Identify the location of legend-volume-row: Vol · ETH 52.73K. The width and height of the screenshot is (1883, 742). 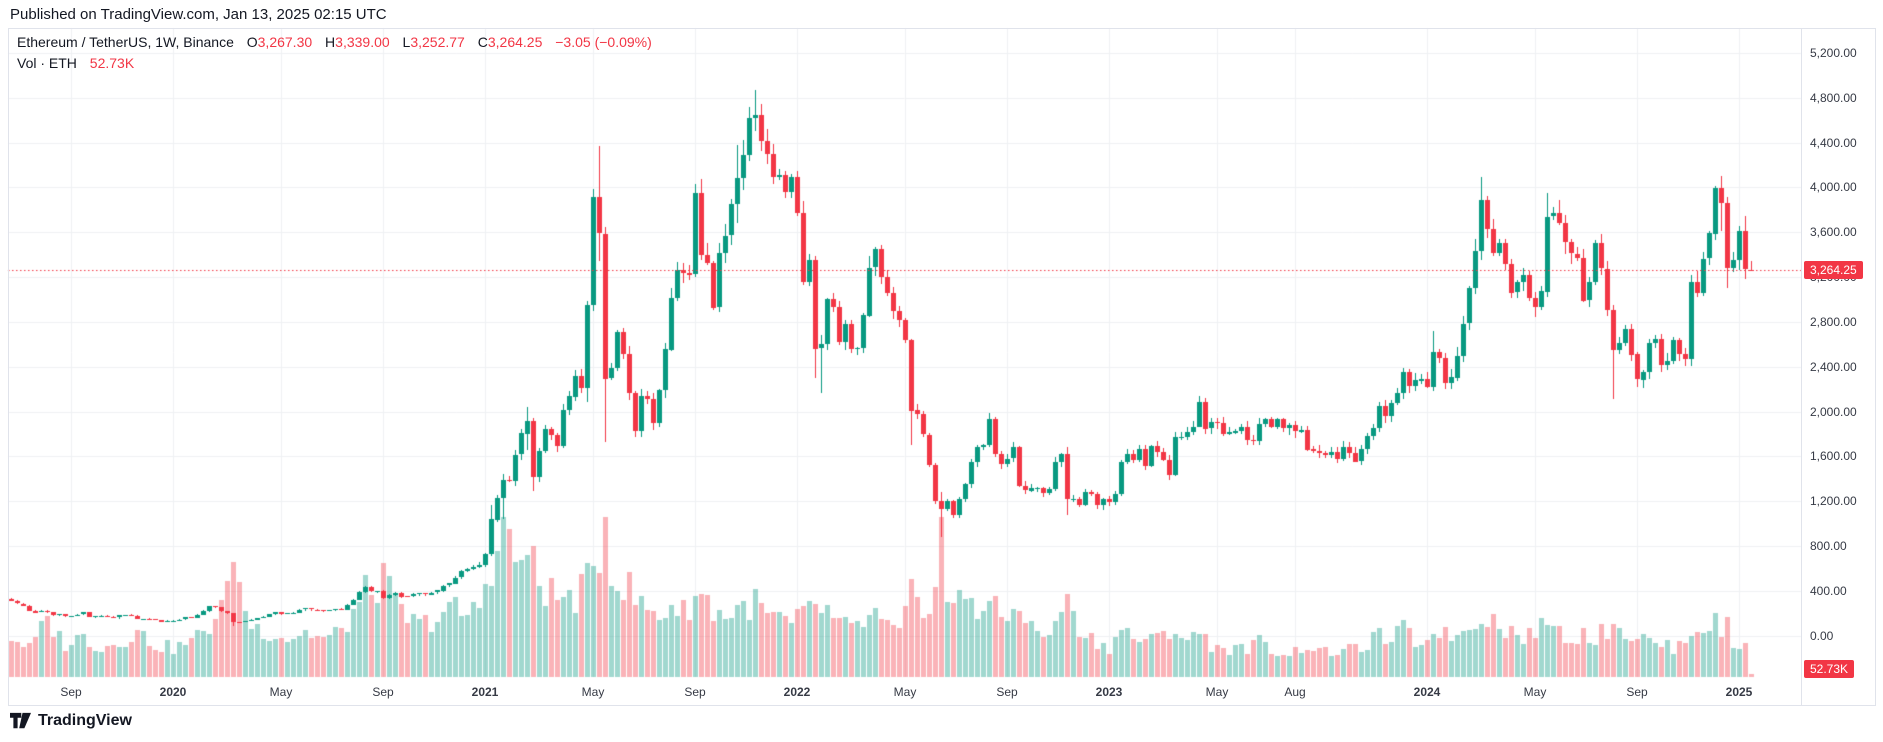
(334, 63).